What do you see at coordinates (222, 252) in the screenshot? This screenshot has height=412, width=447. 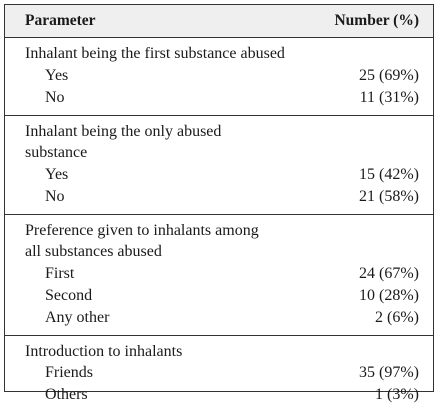 I see `group-title-continued: all substances abused` at bounding box center [222, 252].